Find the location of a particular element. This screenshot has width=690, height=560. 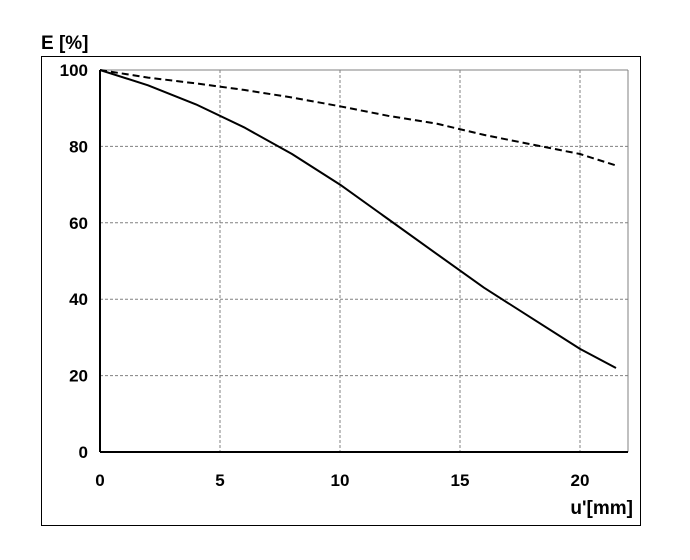

dashed-series-line is located at coordinates (358, 118).